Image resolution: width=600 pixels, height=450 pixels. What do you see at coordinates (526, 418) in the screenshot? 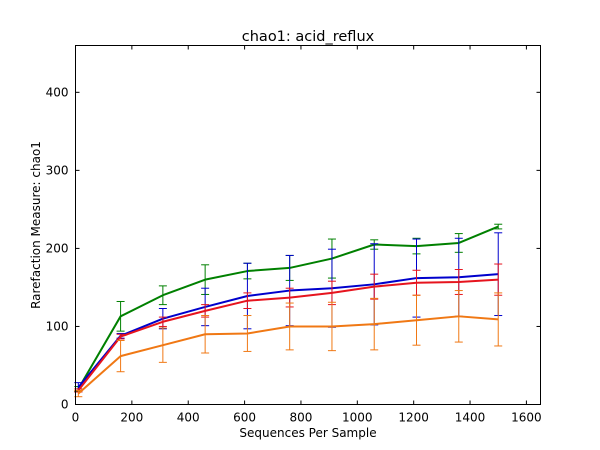
I see `x-tick-label: 1600` at bounding box center [526, 418].